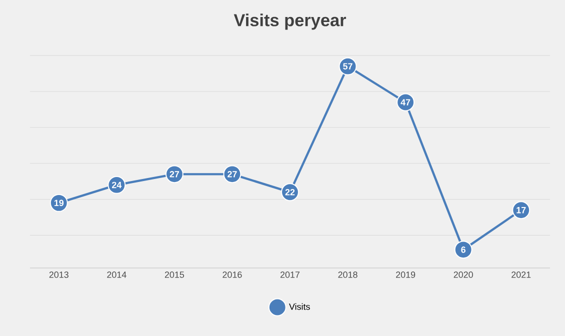 The height and width of the screenshot is (336, 565). Describe the element at coordinates (406, 275) in the screenshot. I see `x-tick-label: 2019` at that location.